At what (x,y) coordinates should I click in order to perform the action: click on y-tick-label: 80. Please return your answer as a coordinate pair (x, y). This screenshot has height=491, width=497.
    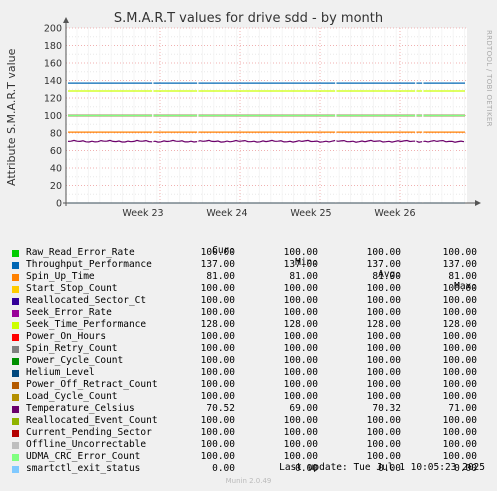
    Looking at the image, I should click on (56, 134).